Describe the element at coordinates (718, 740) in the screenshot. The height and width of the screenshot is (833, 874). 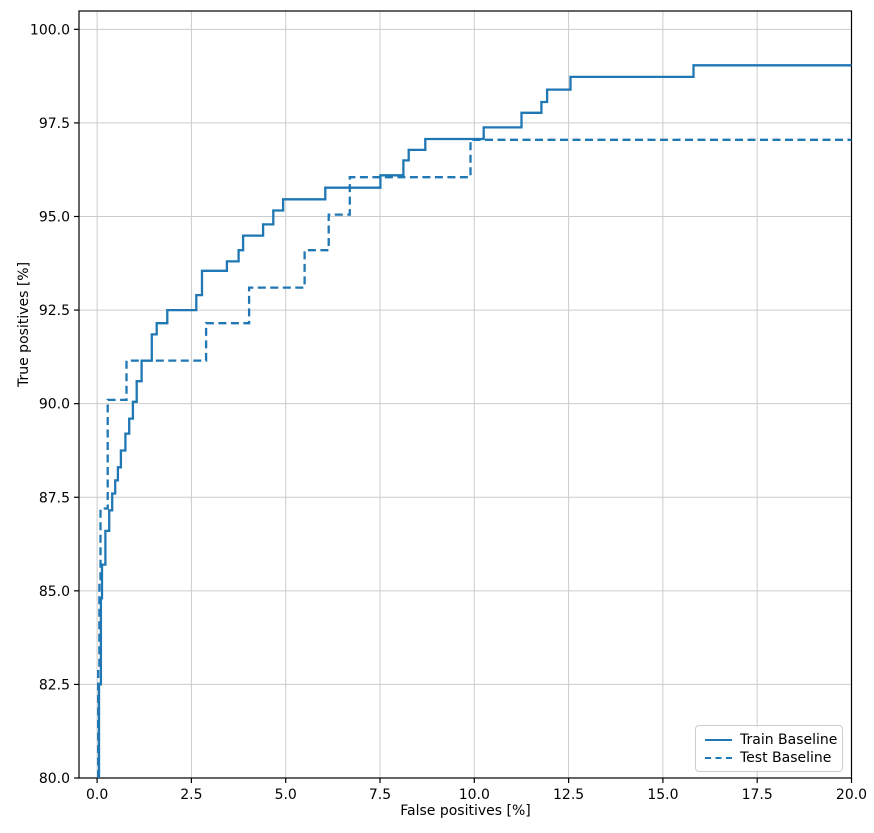
I see `train-line-sample-icon` at that location.